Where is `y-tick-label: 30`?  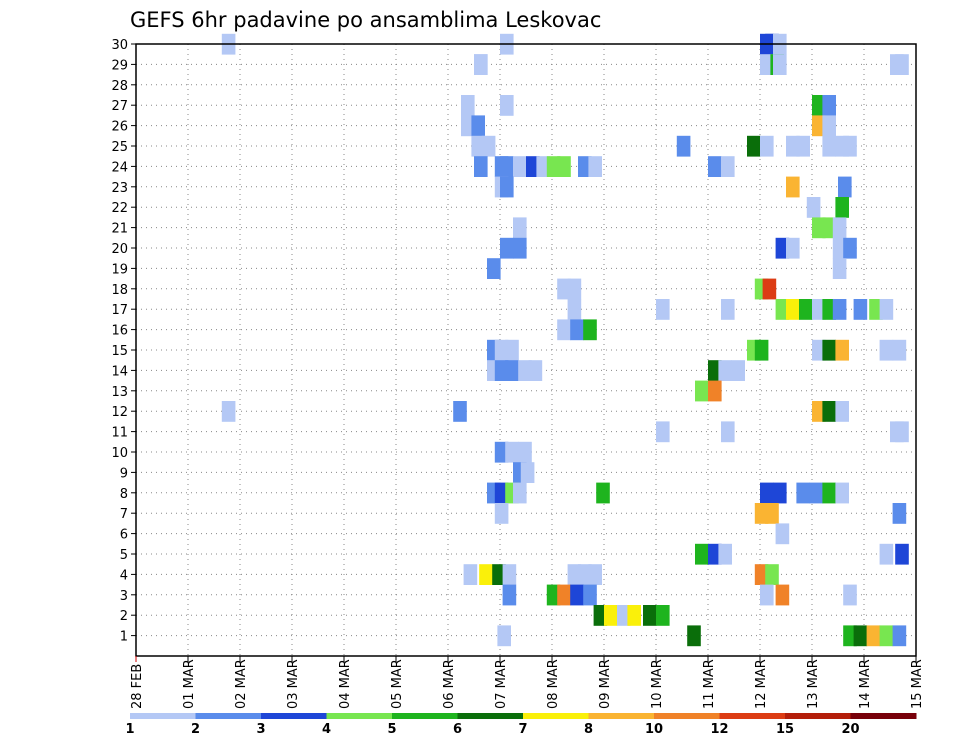 y-tick-label: 30 is located at coordinates (119, 45).